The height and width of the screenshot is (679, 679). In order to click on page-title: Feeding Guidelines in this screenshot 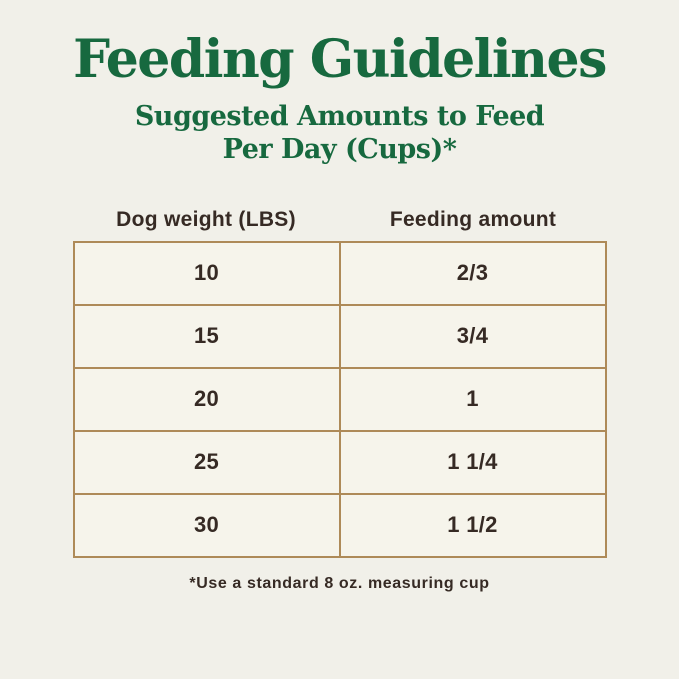, I will do `click(340, 59)`.